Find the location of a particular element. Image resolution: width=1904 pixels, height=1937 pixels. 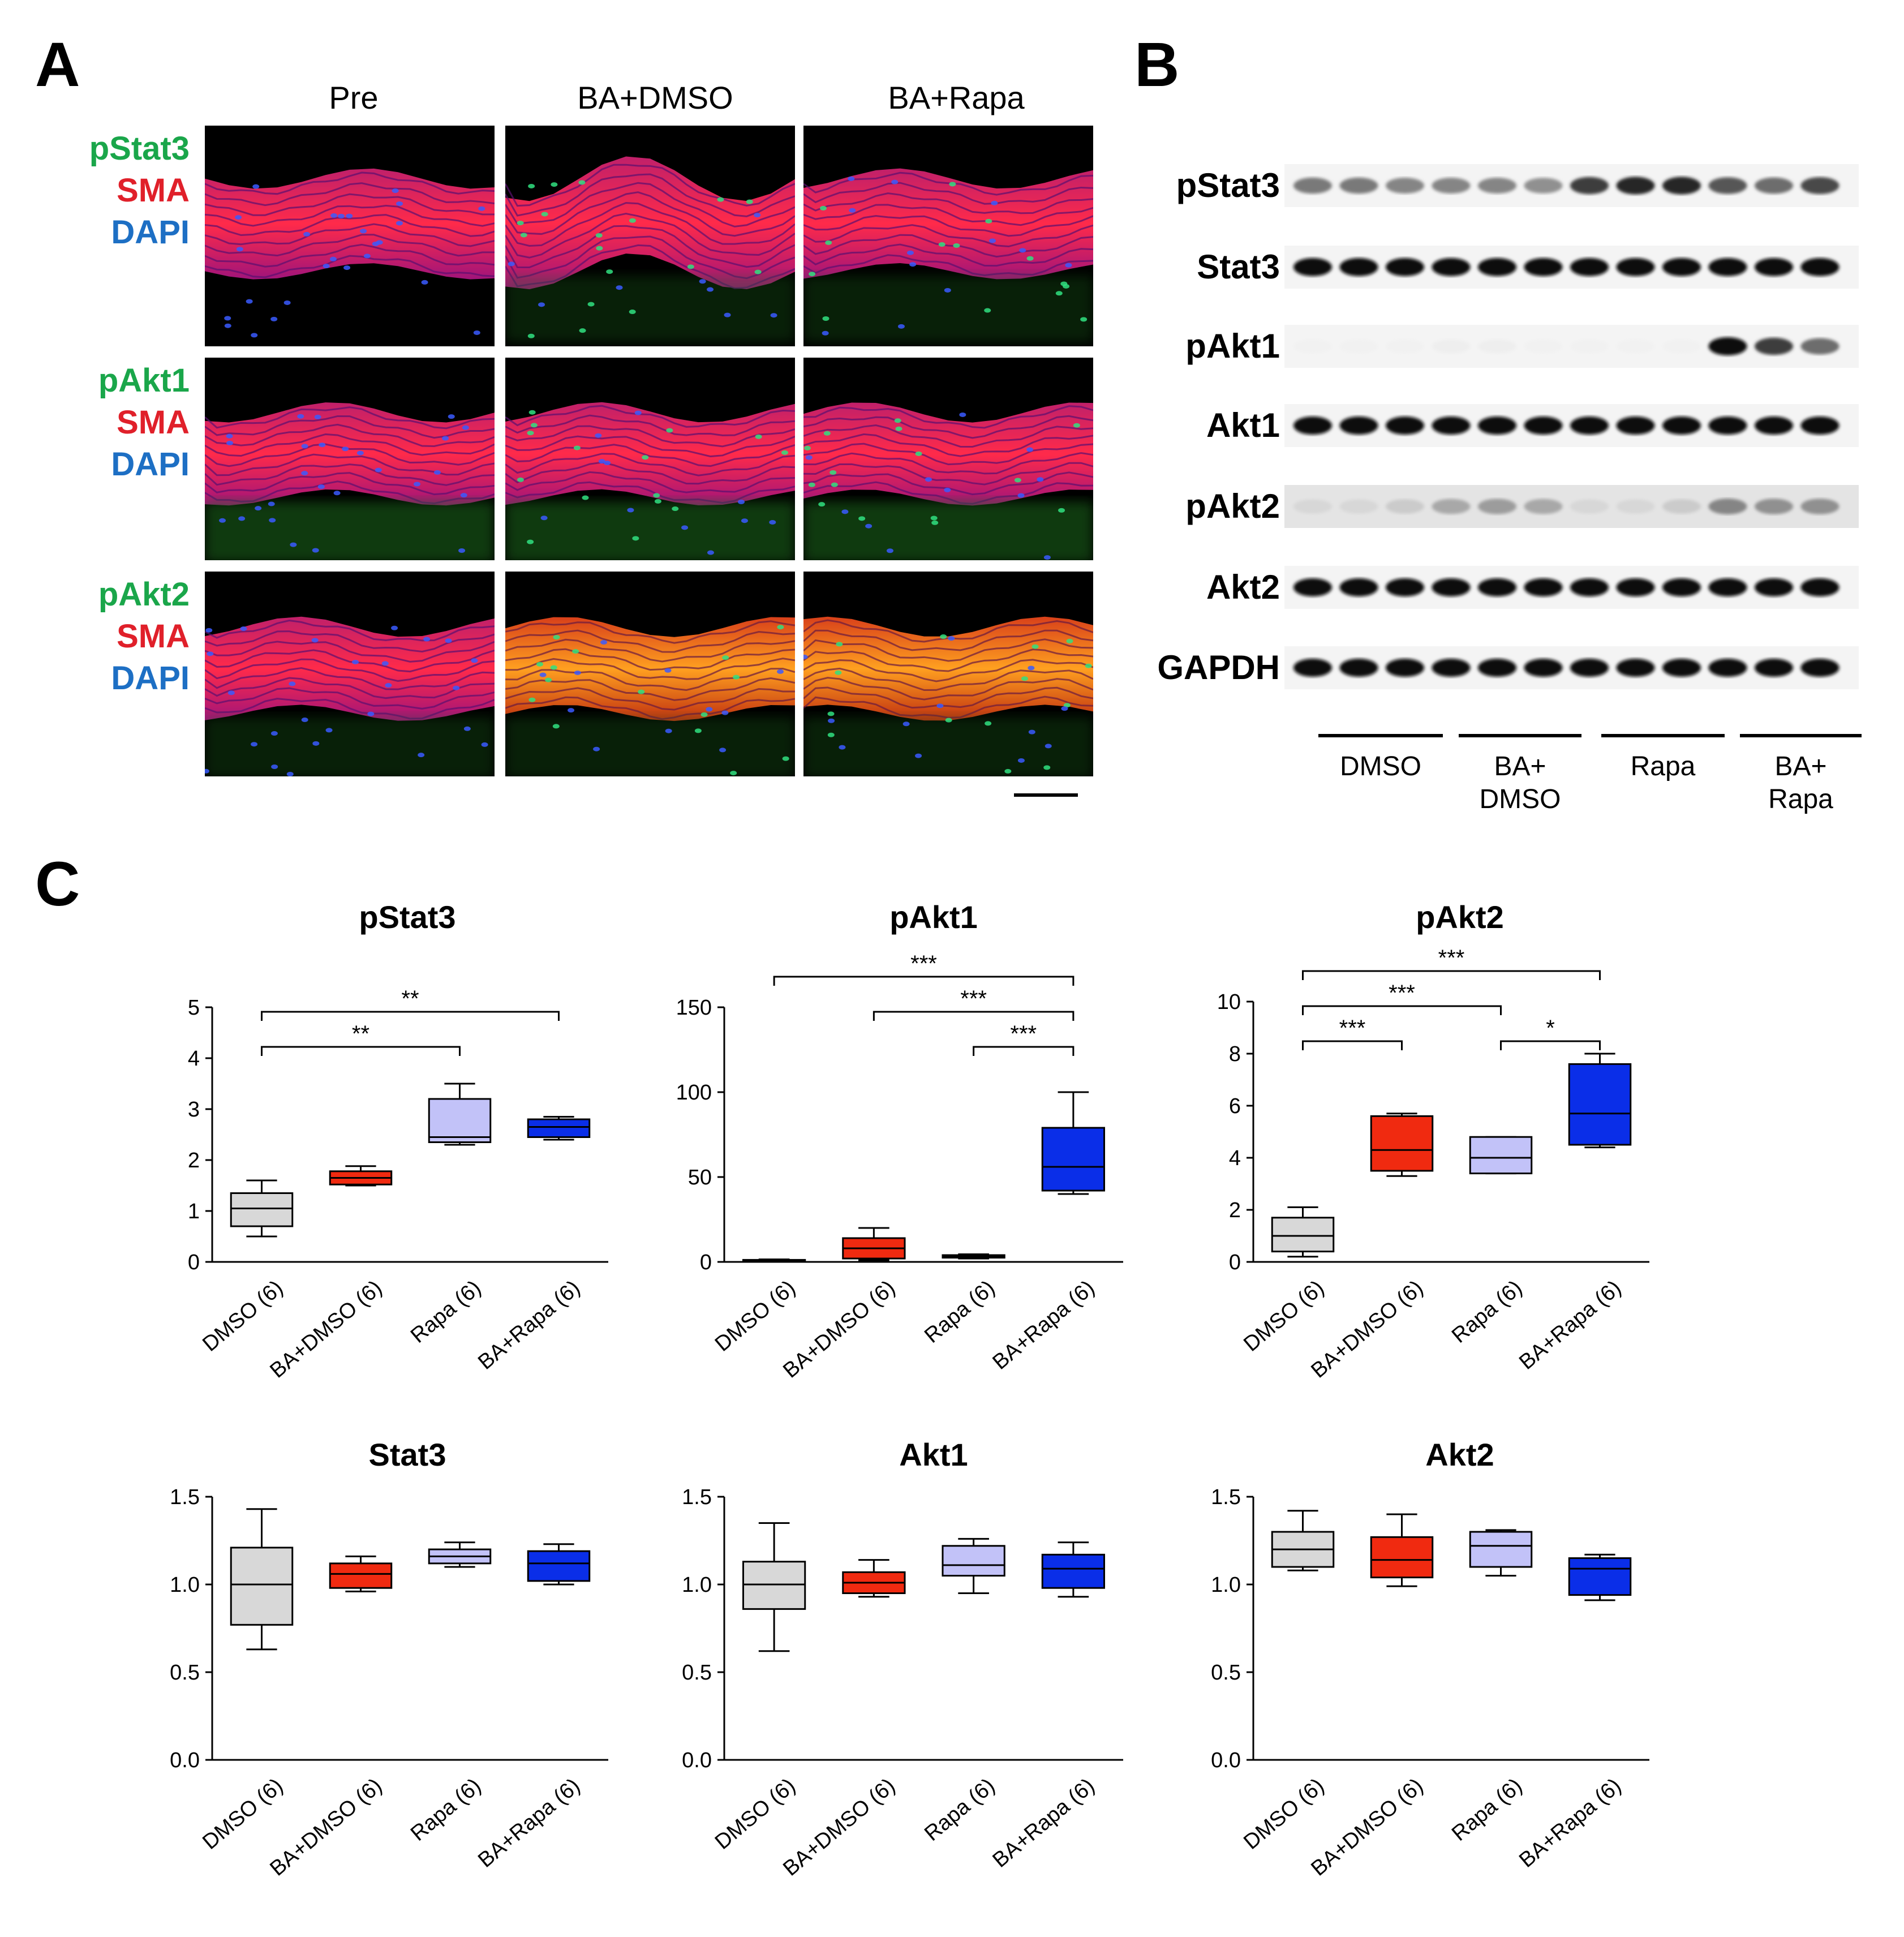

stain-label-pakt1: pAkt1 is located at coordinates (144, 380).